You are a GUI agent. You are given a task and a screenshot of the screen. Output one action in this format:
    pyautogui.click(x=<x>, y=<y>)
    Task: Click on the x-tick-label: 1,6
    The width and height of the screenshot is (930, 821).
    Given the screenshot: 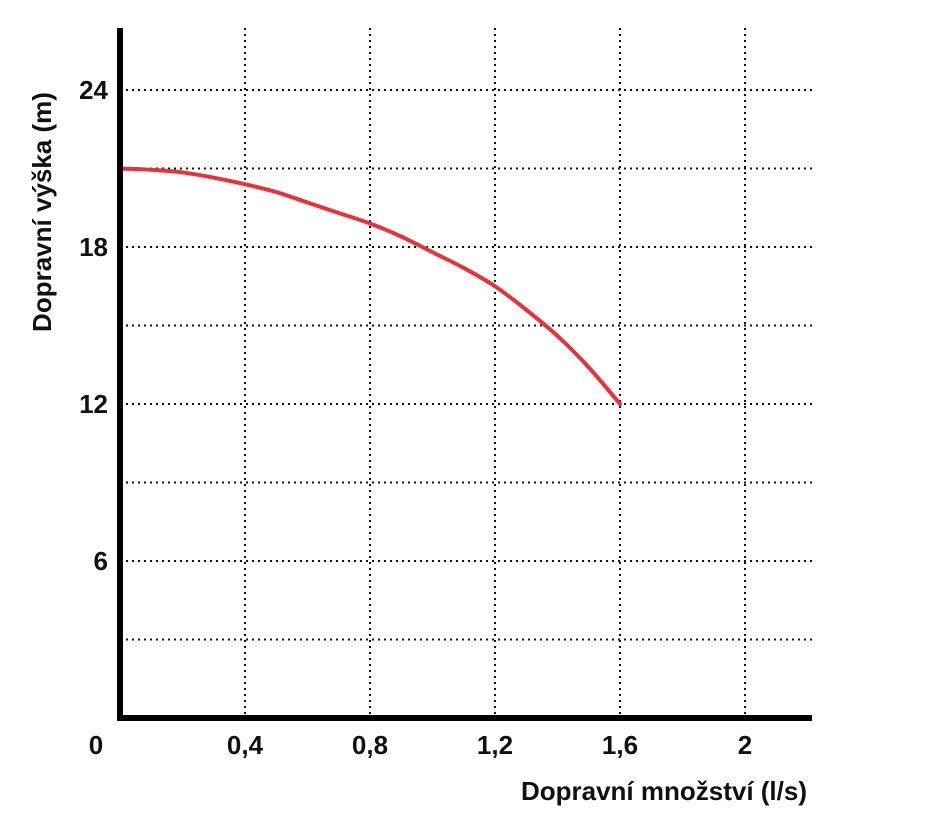 What is the action you would take?
    pyautogui.click(x=620, y=745)
    